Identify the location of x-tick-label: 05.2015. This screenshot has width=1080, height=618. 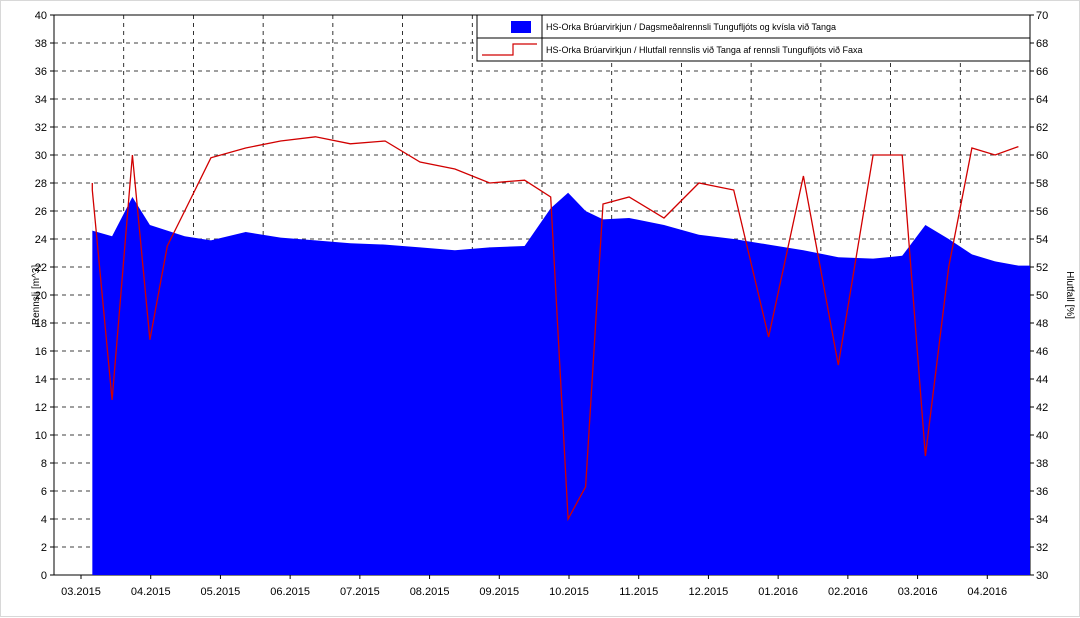
(221, 592).